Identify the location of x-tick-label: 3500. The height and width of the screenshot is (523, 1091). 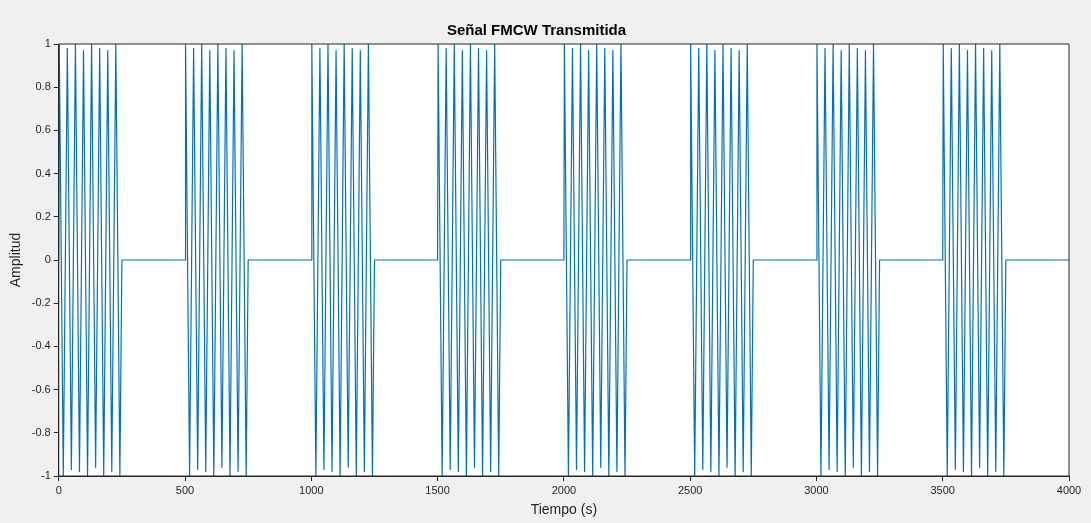
(942, 489).